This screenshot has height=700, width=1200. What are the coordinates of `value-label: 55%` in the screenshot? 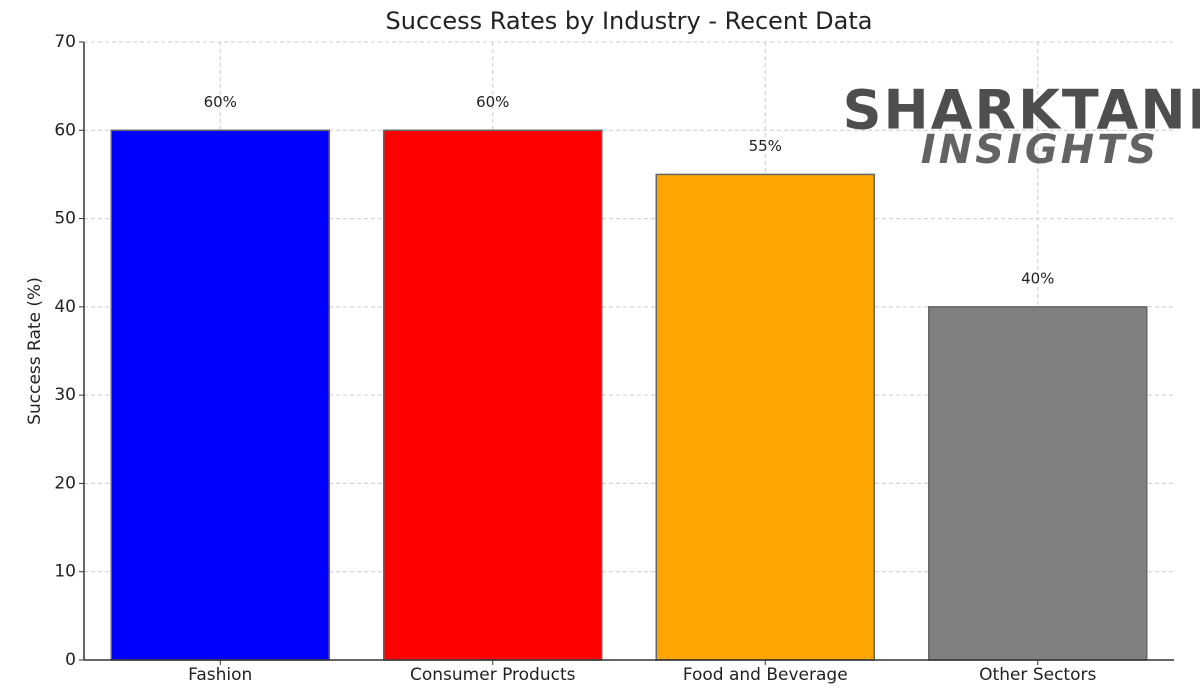 It's located at (765, 146).